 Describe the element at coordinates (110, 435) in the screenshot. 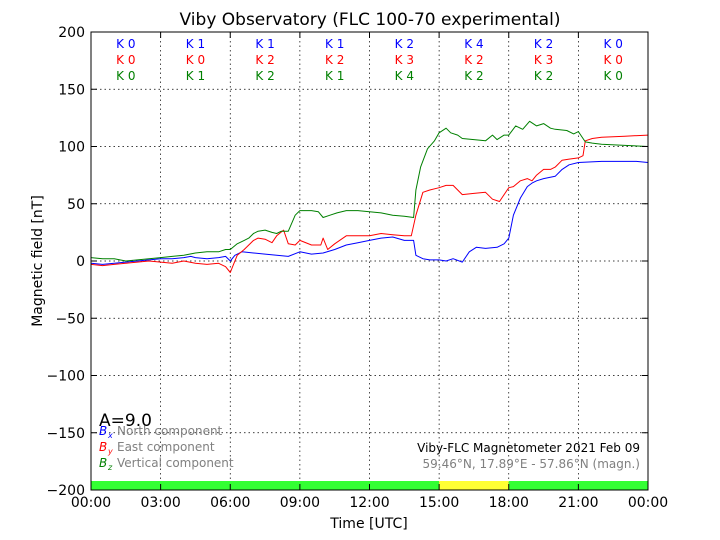

I see `legend-subscript: x` at that location.